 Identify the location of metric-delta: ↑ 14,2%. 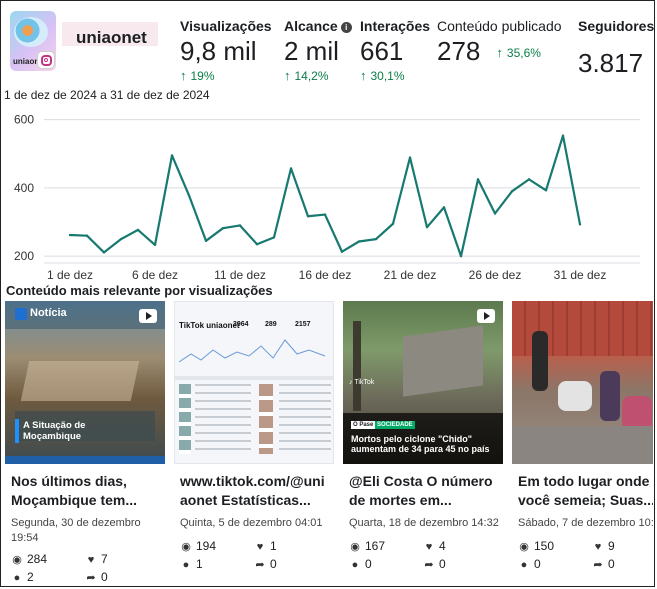
(306, 75).